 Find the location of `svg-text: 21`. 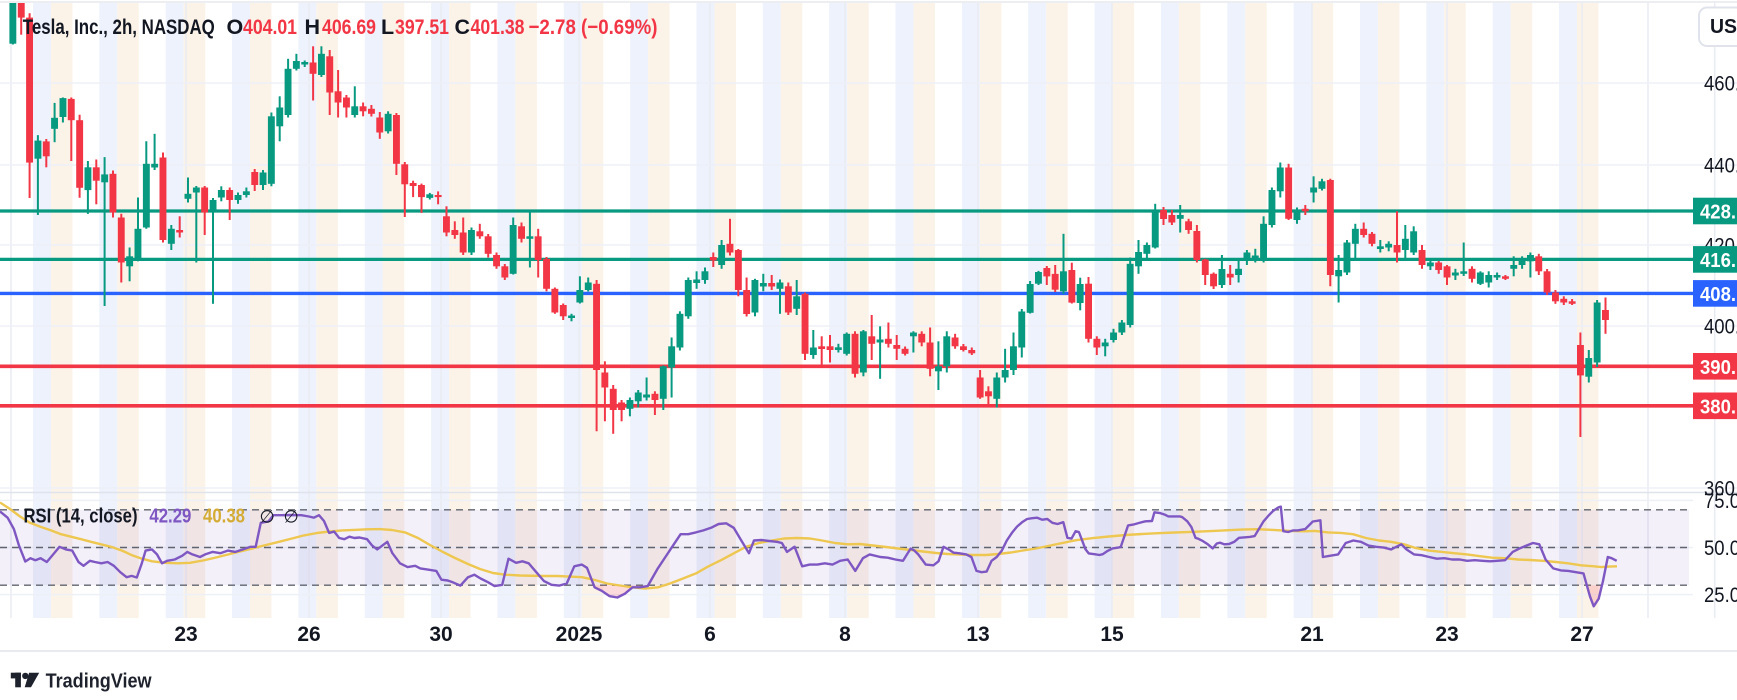

svg-text: 21 is located at coordinates (1312, 634).